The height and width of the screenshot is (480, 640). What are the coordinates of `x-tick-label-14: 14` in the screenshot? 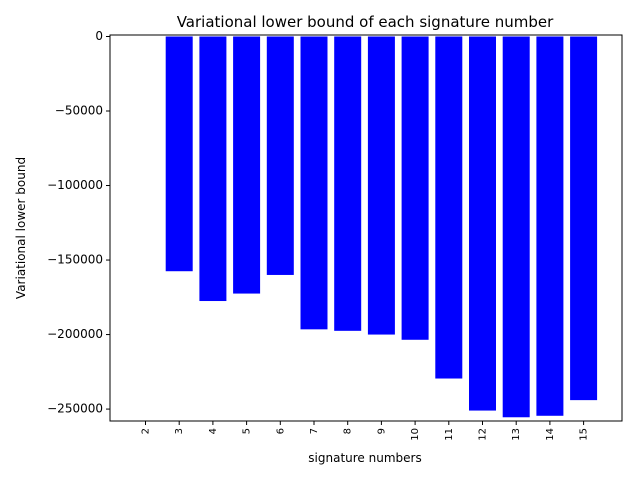 It's located at (550, 434).